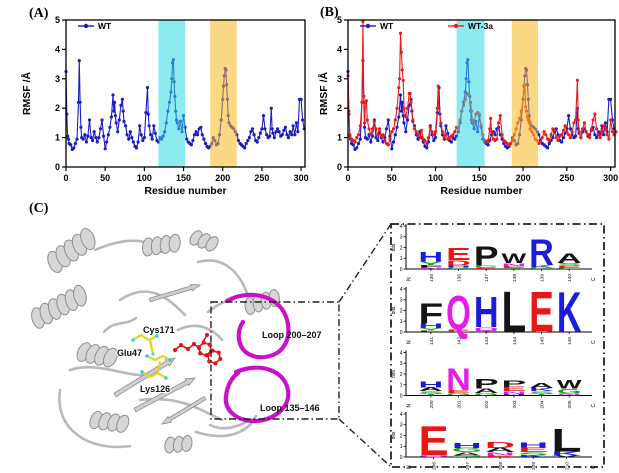 Image resolution: width=619 pixels, height=473 pixels. I want to click on svg-text: 204, so click(543, 404).